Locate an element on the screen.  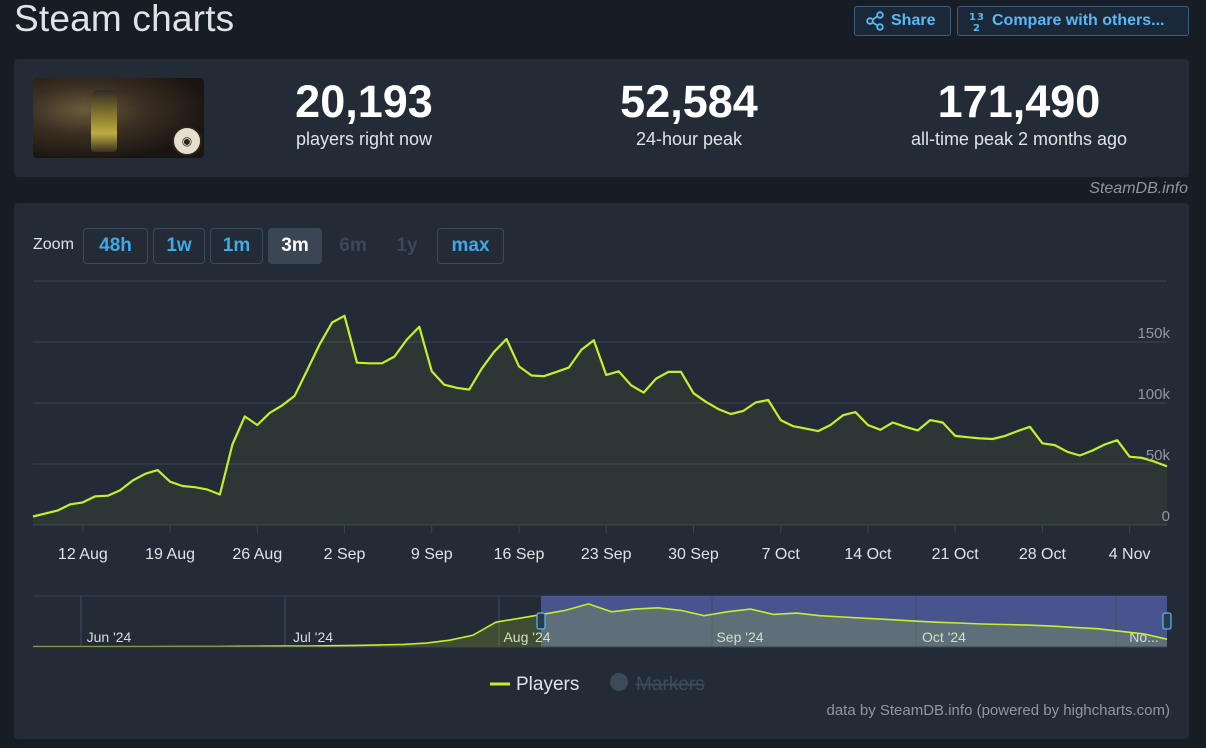
navigator-area is located at coordinates (600, 625).